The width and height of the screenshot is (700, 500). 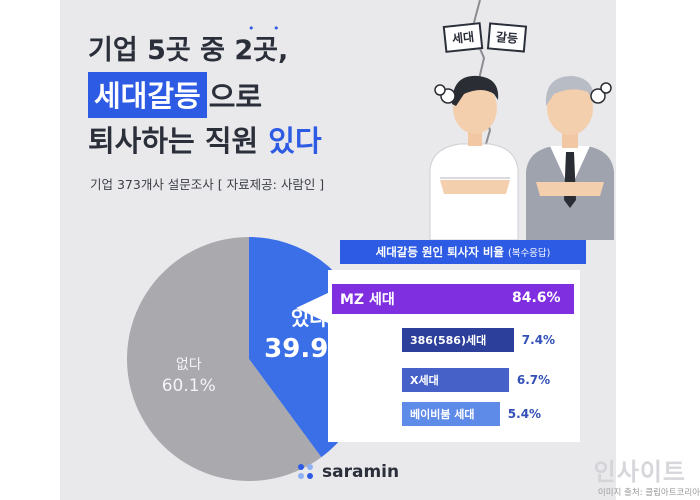 What do you see at coordinates (507, 37) in the screenshot?
I see `speech-bubble-right: 갈등` at bounding box center [507, 37].